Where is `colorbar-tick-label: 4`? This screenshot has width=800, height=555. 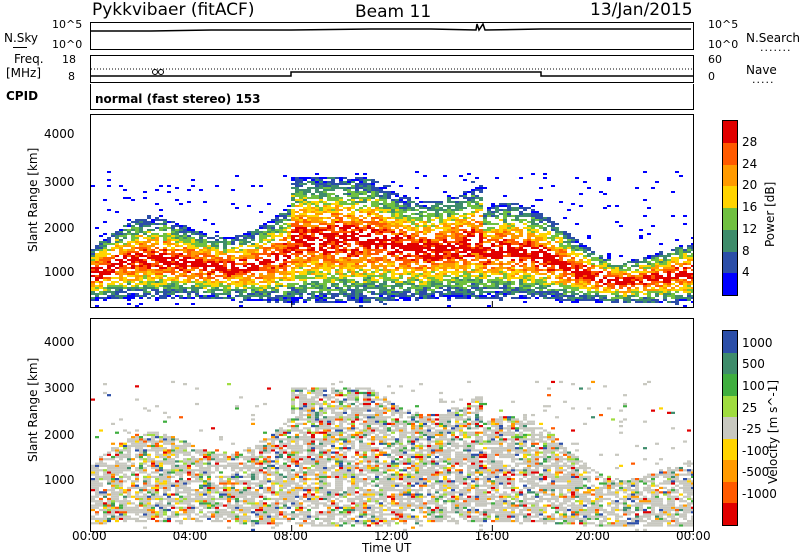 colorbar-tick-label: 4 is located at coordinates (746, 272).